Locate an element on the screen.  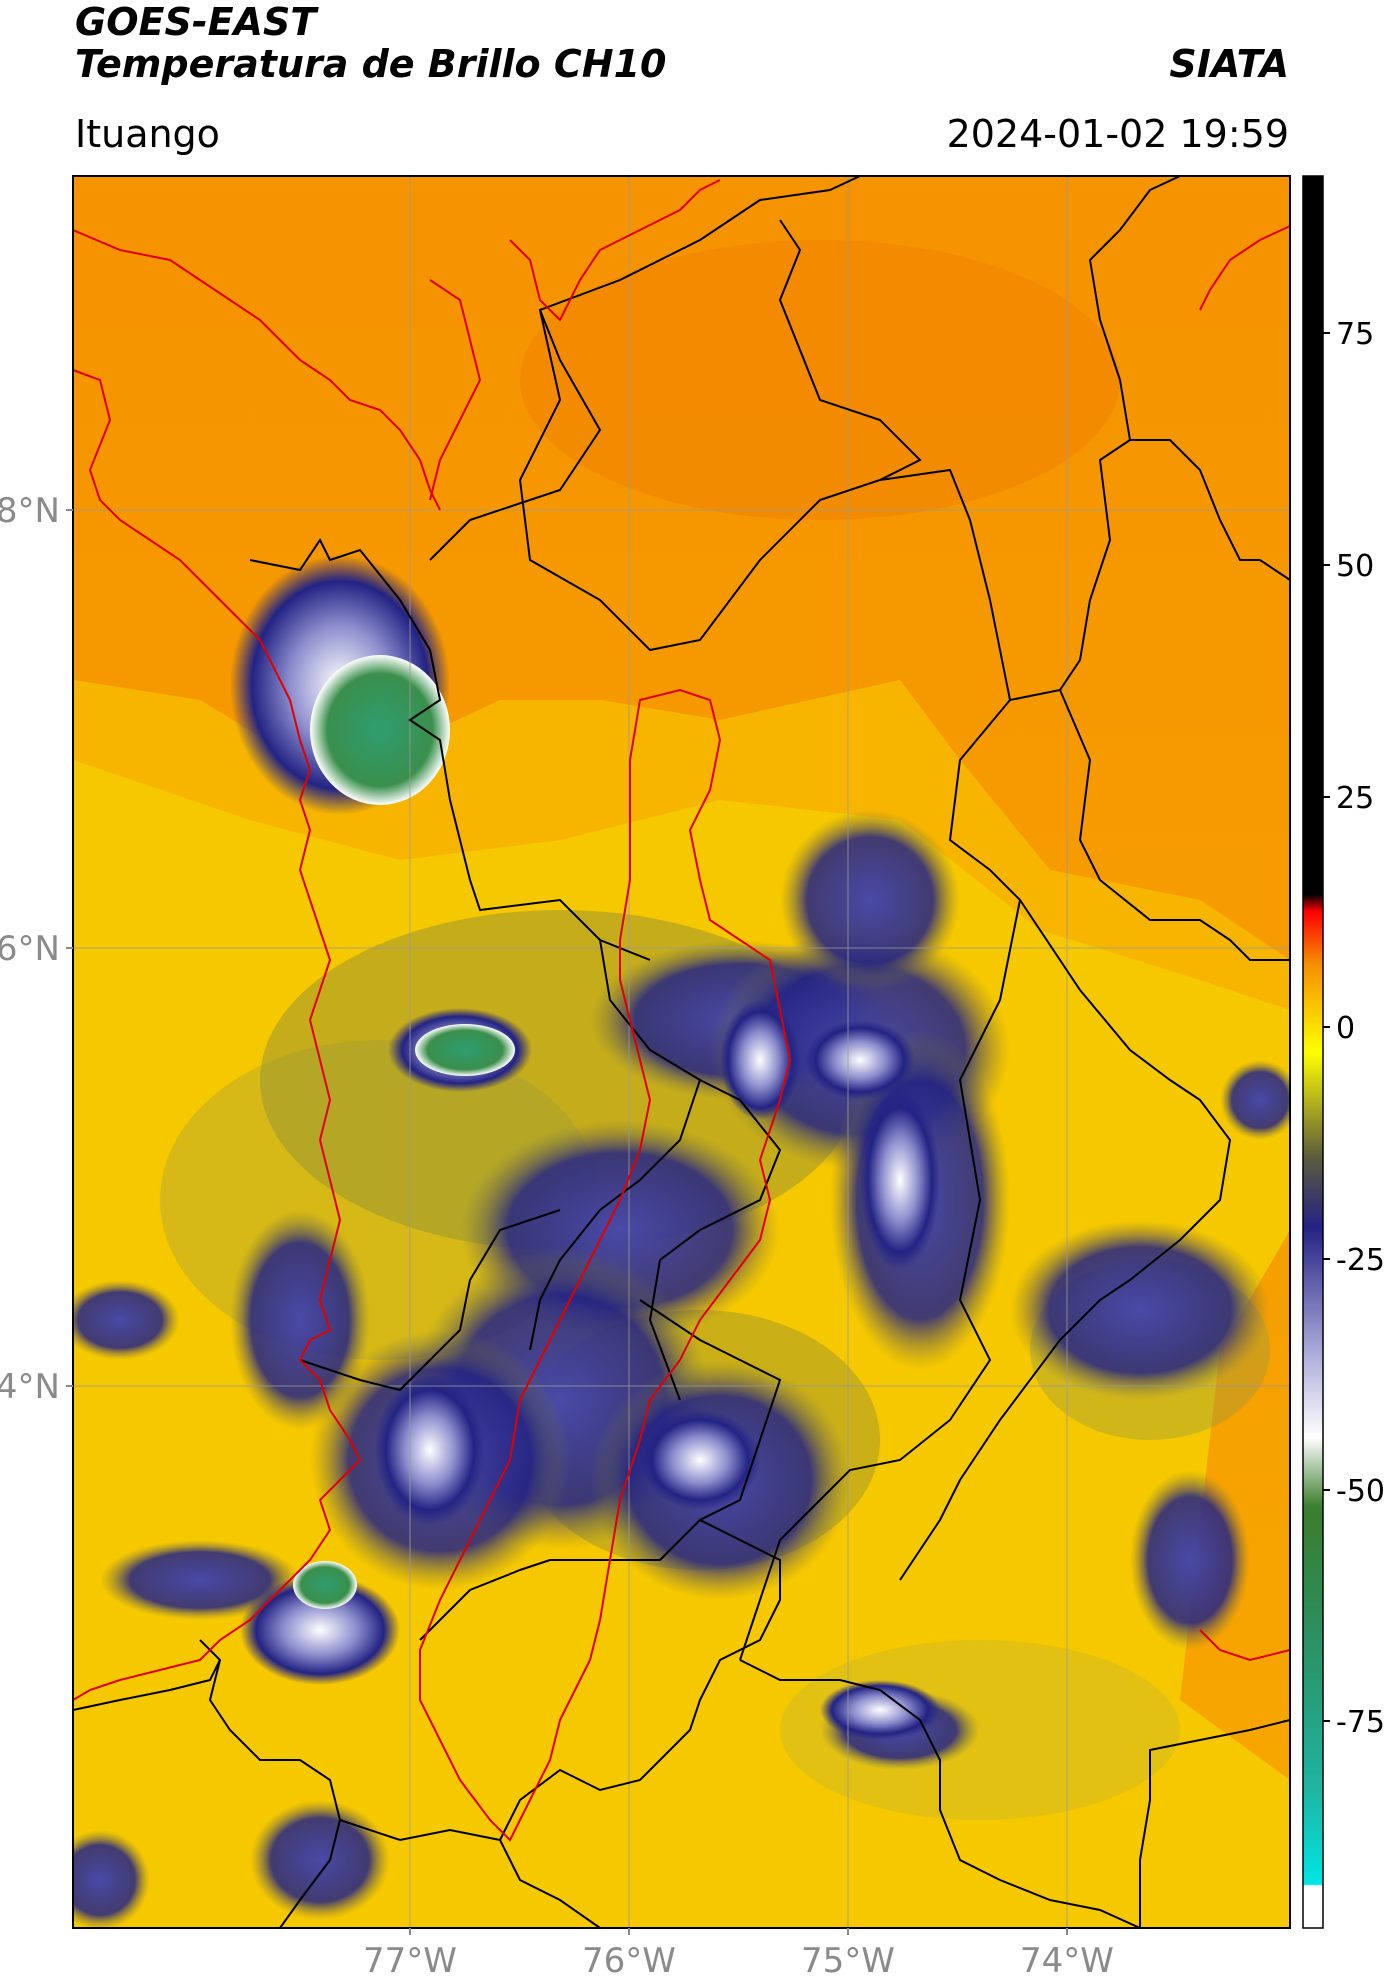
lon-label-74w: 74°W is located at coordinates (1067, 1961).